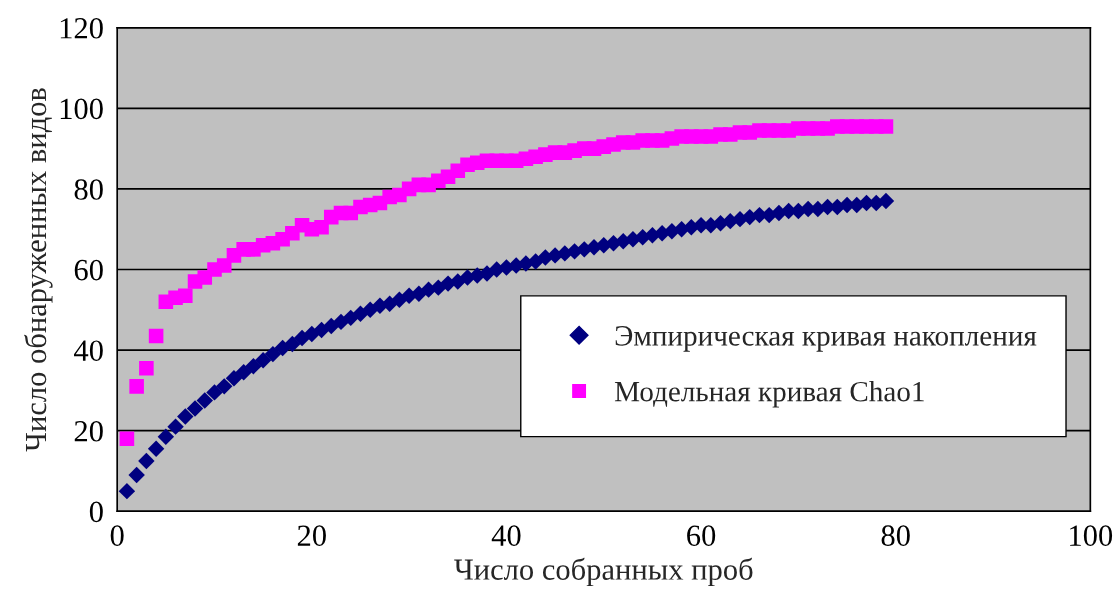  What do you see at coordinates (38, 270) in the screenshot?
I see `y-axis-title: Число обнаруженных видов` at bounding box center [38, 270].